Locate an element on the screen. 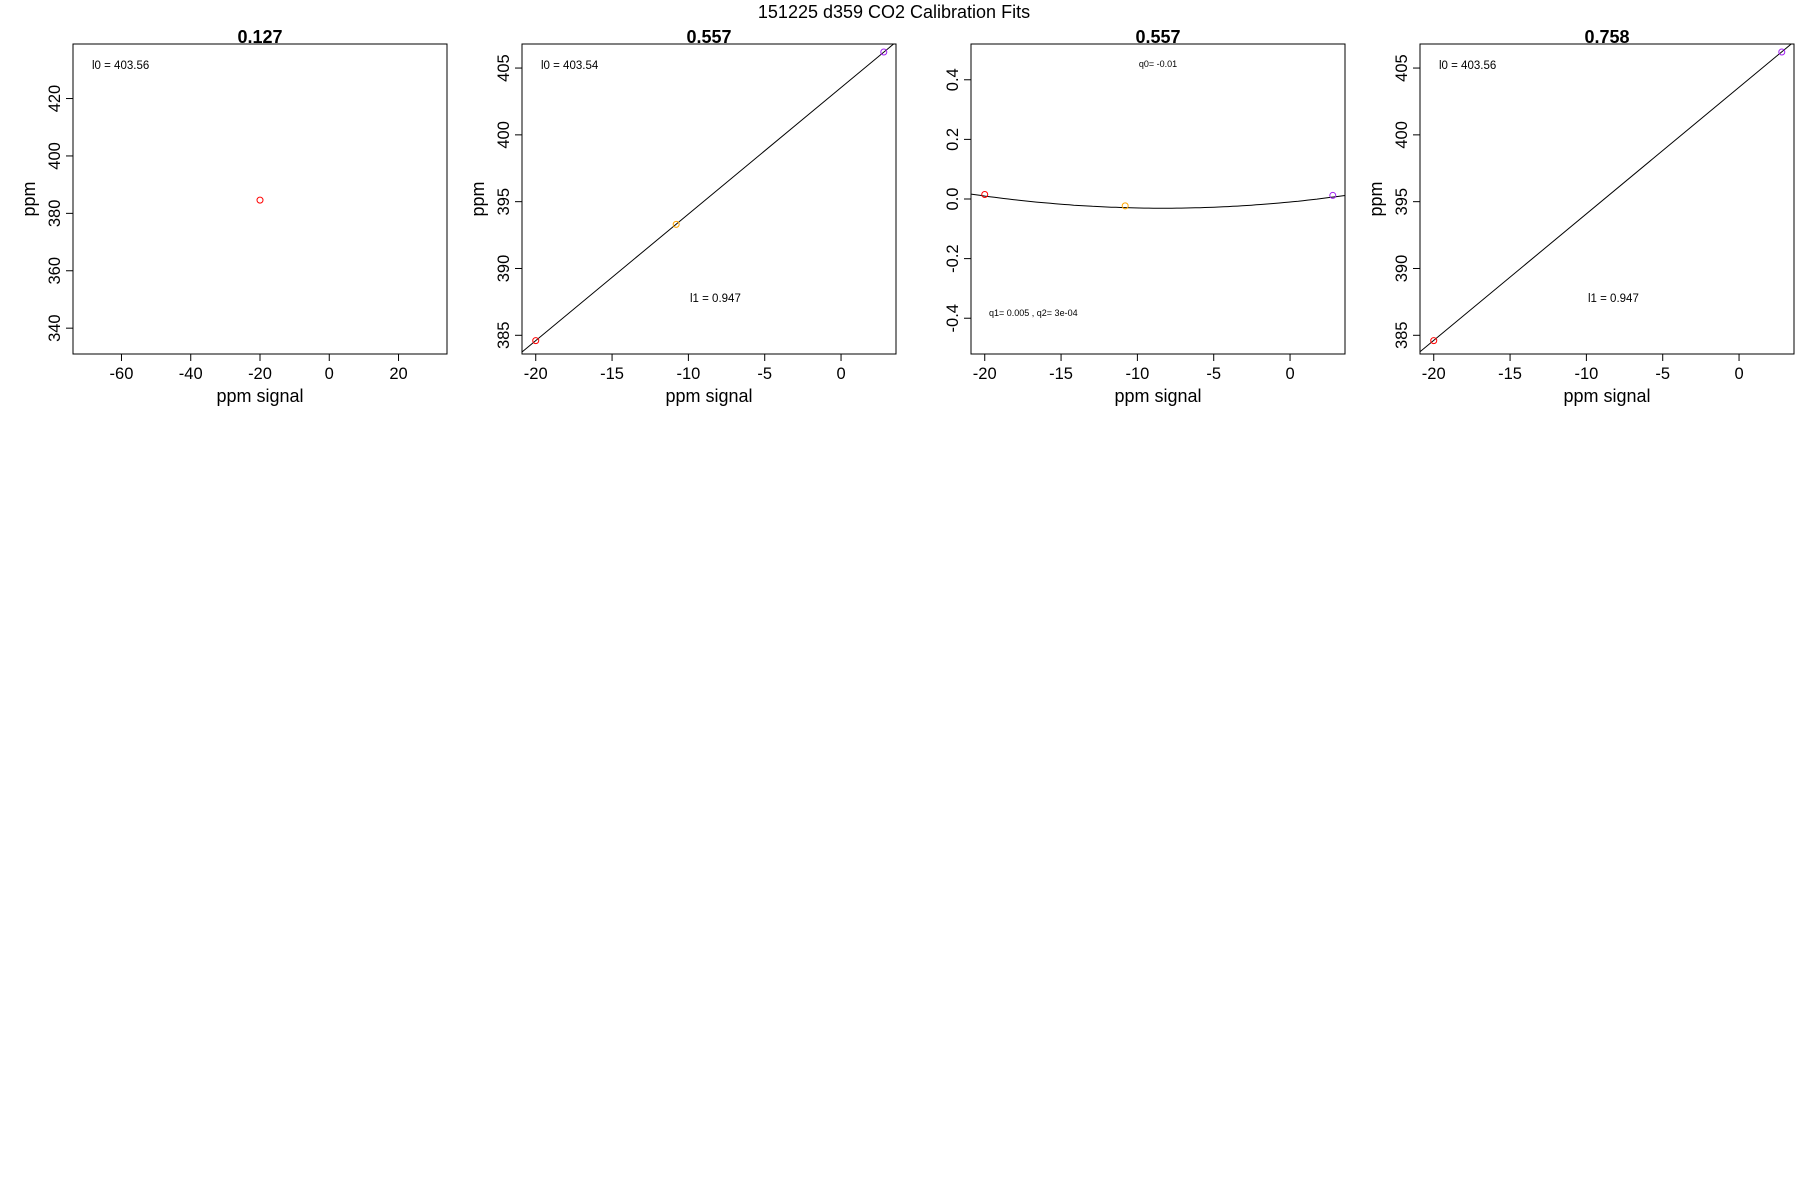 The width and height of the screenshot is (1800, 1200). y-tick-label: -0.4 is located at coordinates (953, 318).